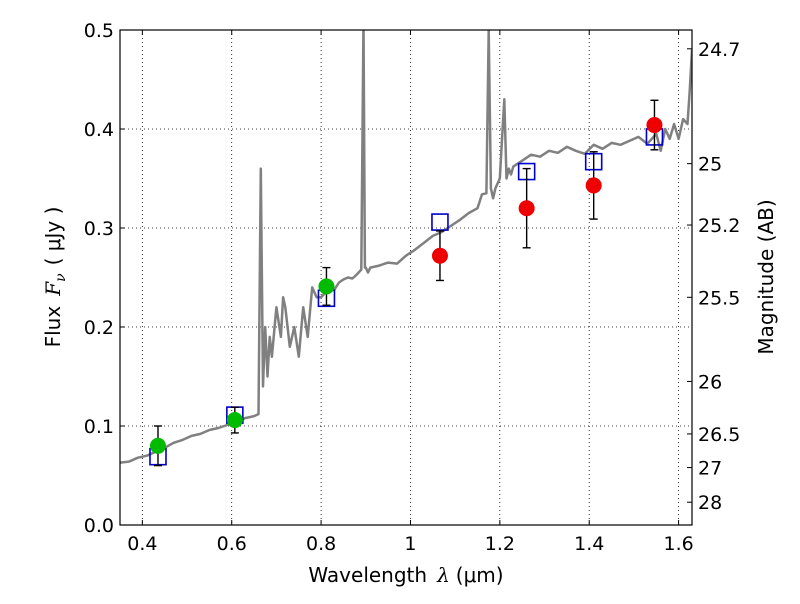 Image resolution: width=800 pixels, height=604 pixels. What do you see at coordinates (99, 31) in the screenshot?
I see `y-tick-label: 0.5` at bounding box center [99, 31].